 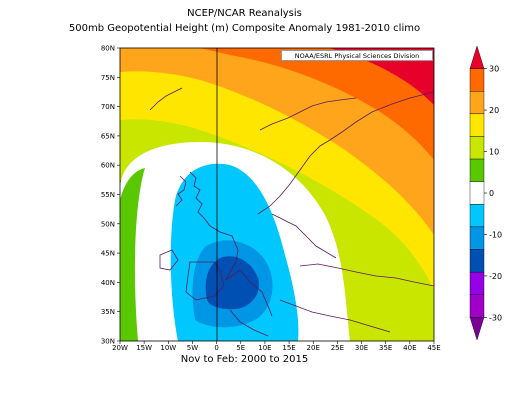 What do you see at coordinates (361, 348) in the screenshot?
I see `lon-tick-label: 30E` at bounding box center [361, 348].